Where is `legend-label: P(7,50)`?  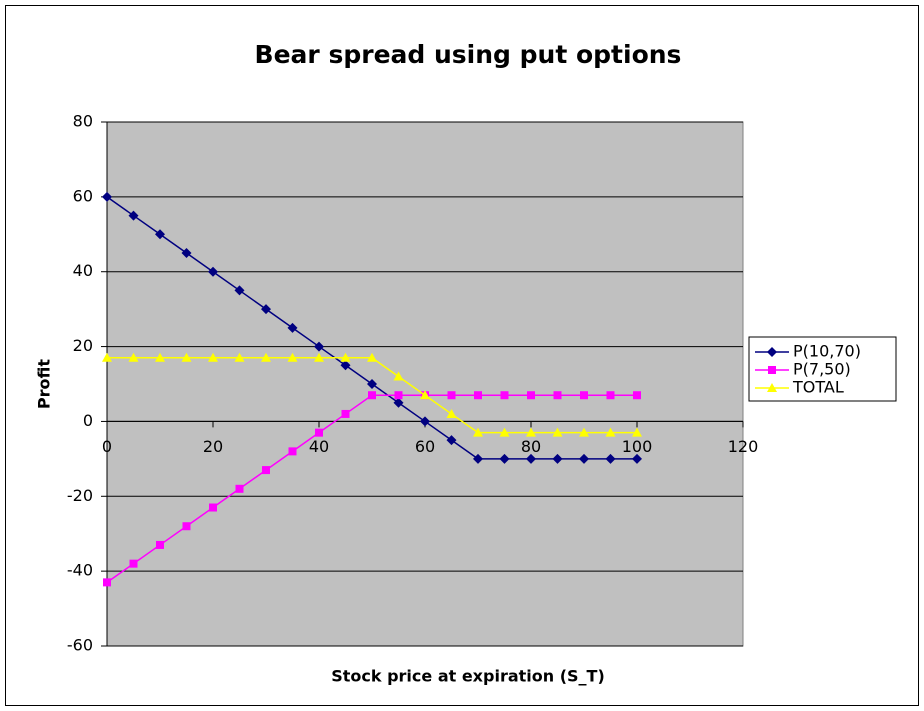 legend-label: P(7,50) is located at coordinates (822, 369).